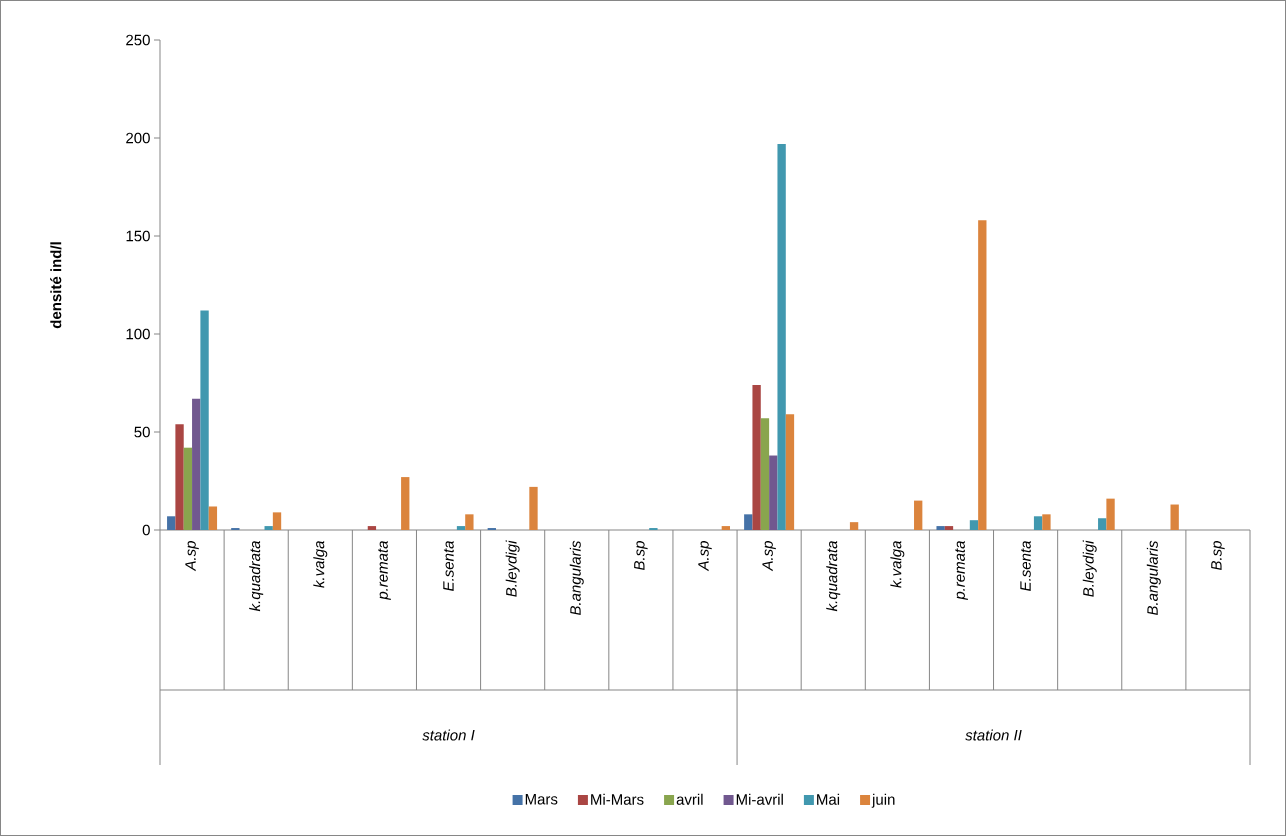 This screenshot has height=836, width=1286. Describe the element at coordinates (142, 432) in the screenshot. I see `y-tick-label: 50` at that location.